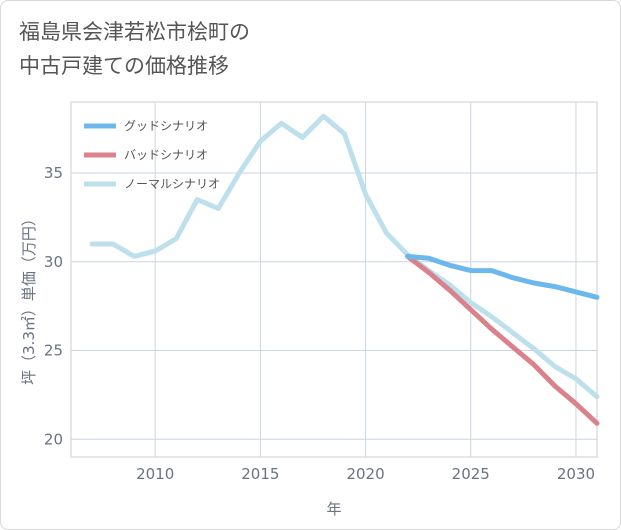 The image size is (621, 530). I want to click on x-tick-label-2030: 2030, so click(576, 474).